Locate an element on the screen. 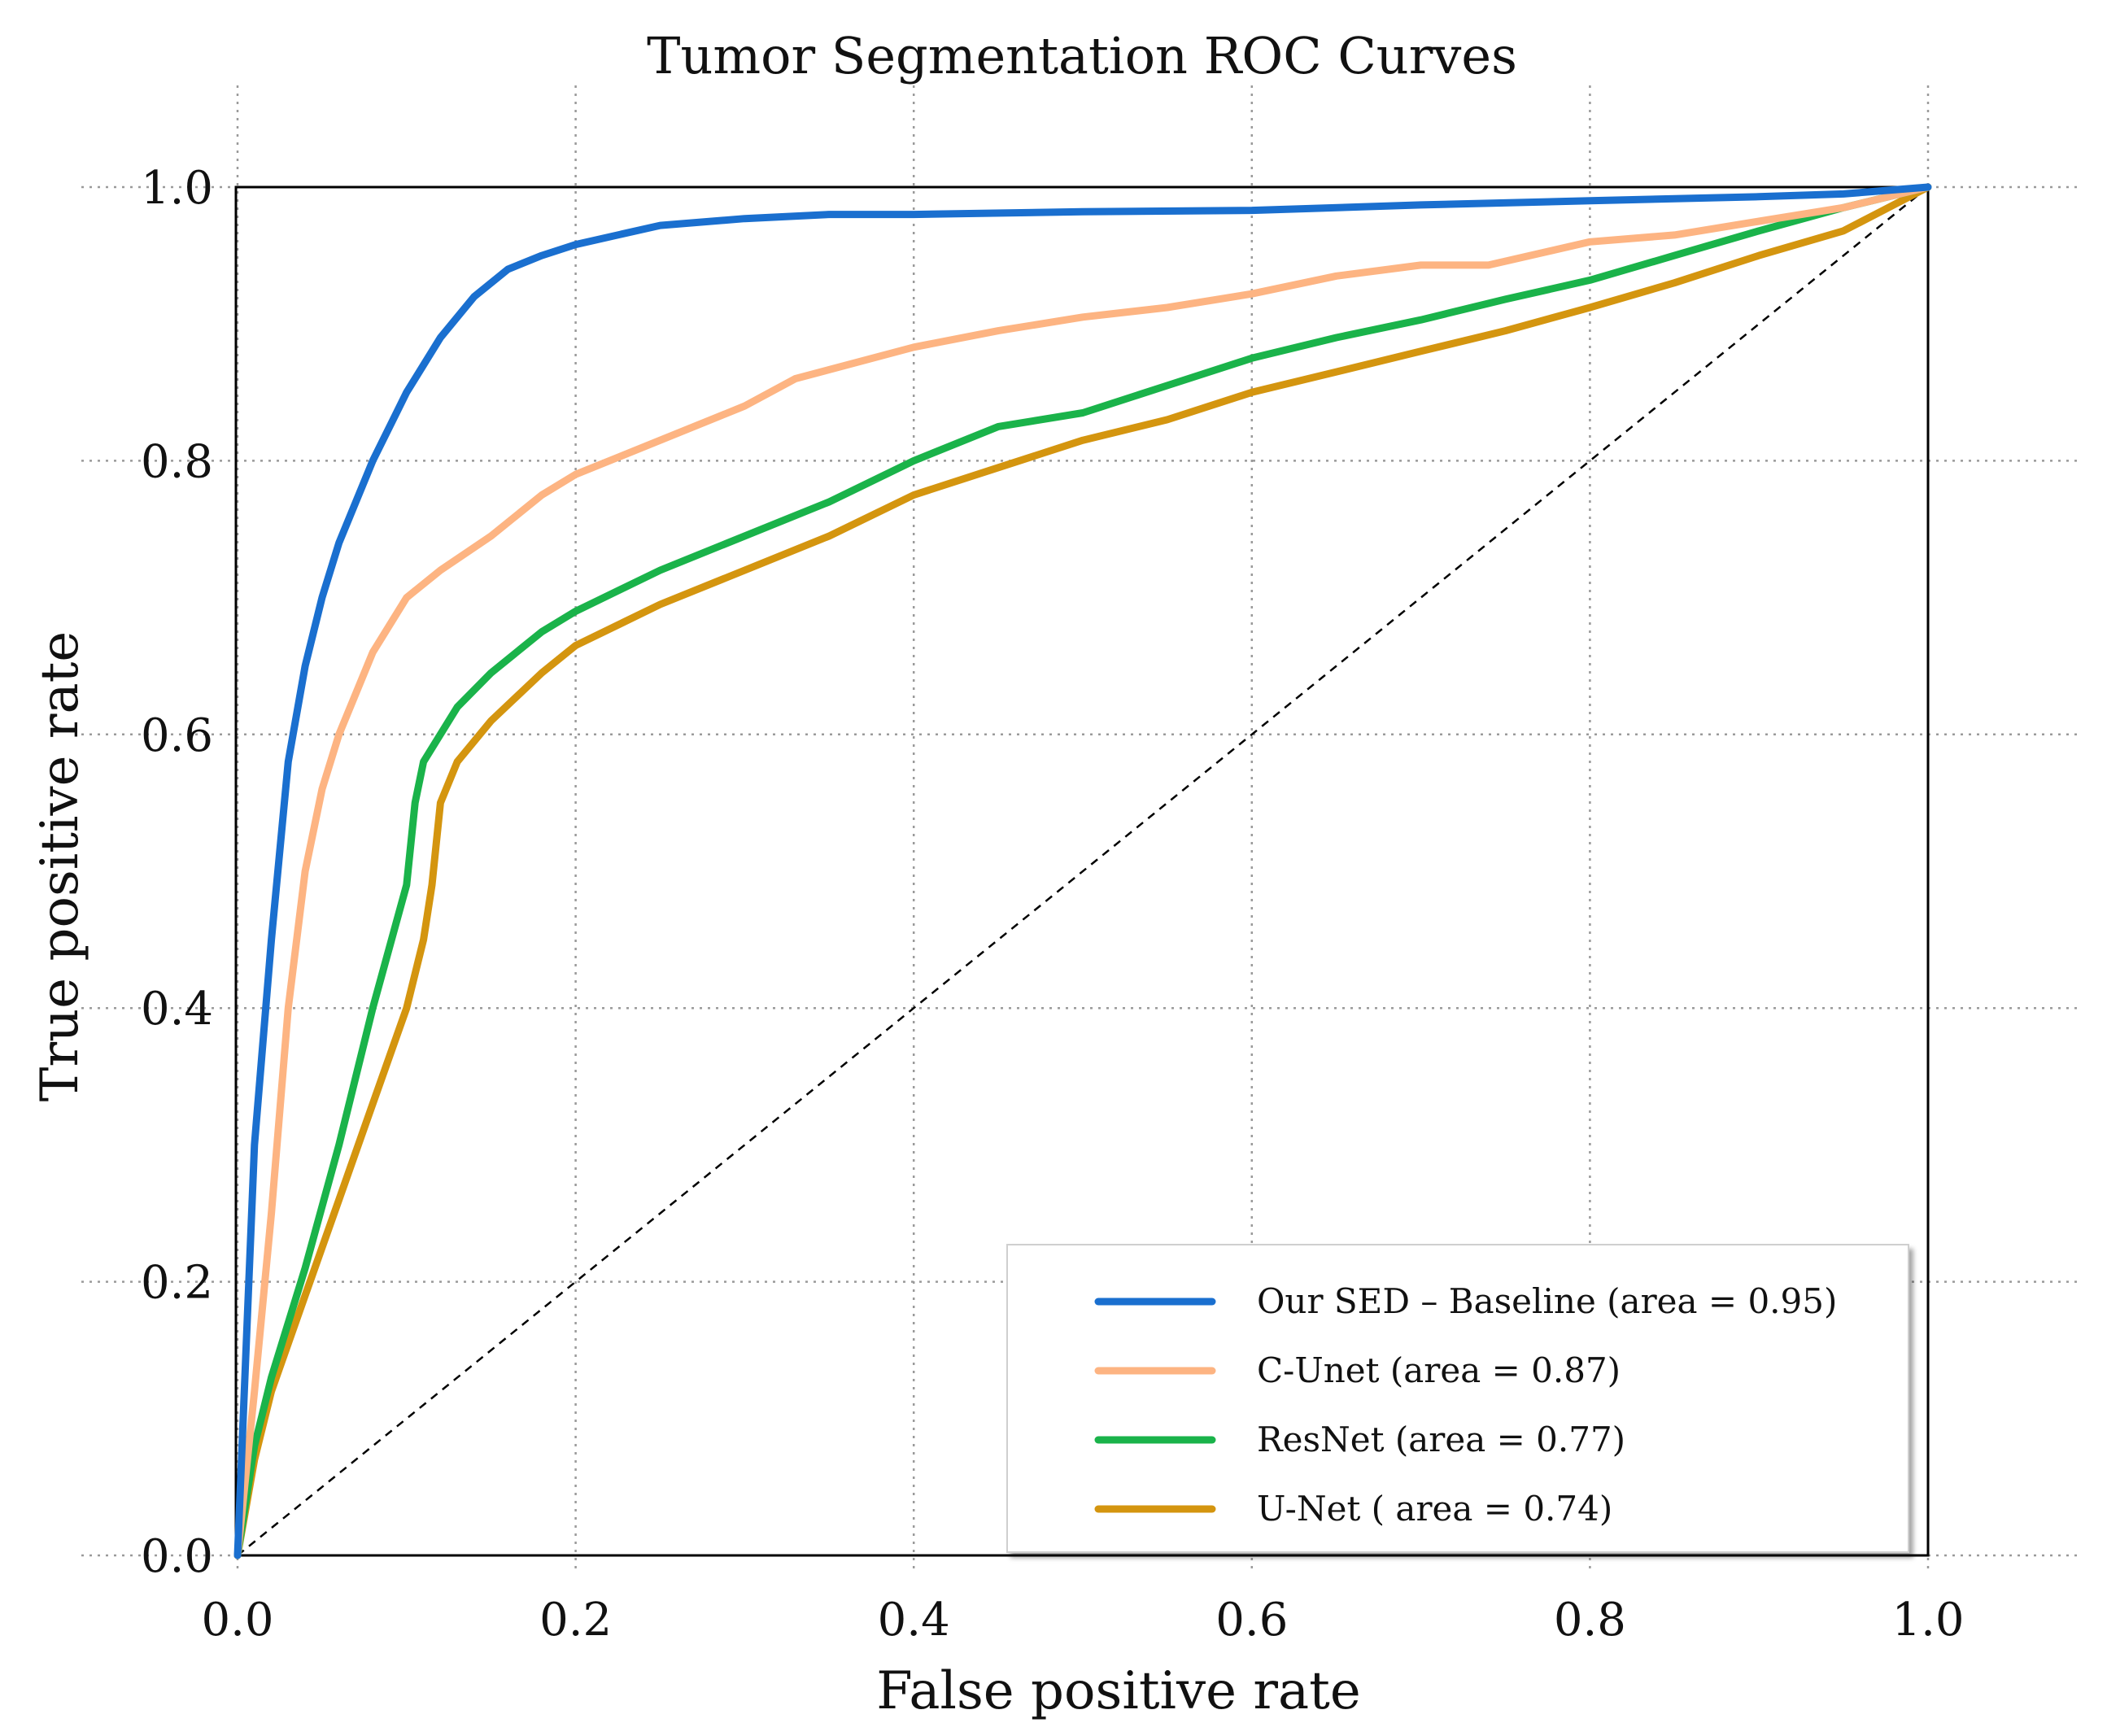  x-tick-label: 0.8 is located at coordinates (1590, 1620).